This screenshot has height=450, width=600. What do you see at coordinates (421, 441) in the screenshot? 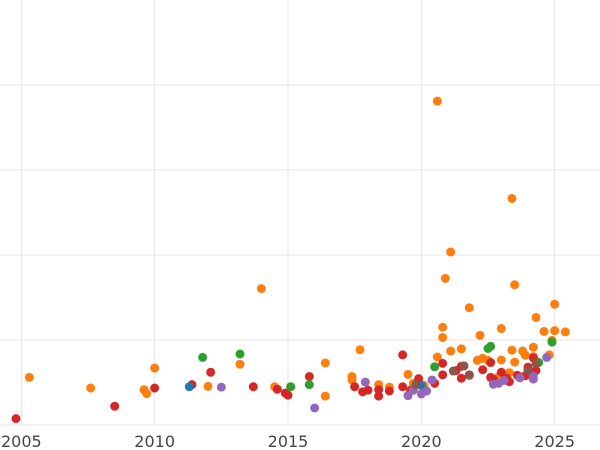
I see `x-tick-label: 2020` at bounding box center [421, 441].